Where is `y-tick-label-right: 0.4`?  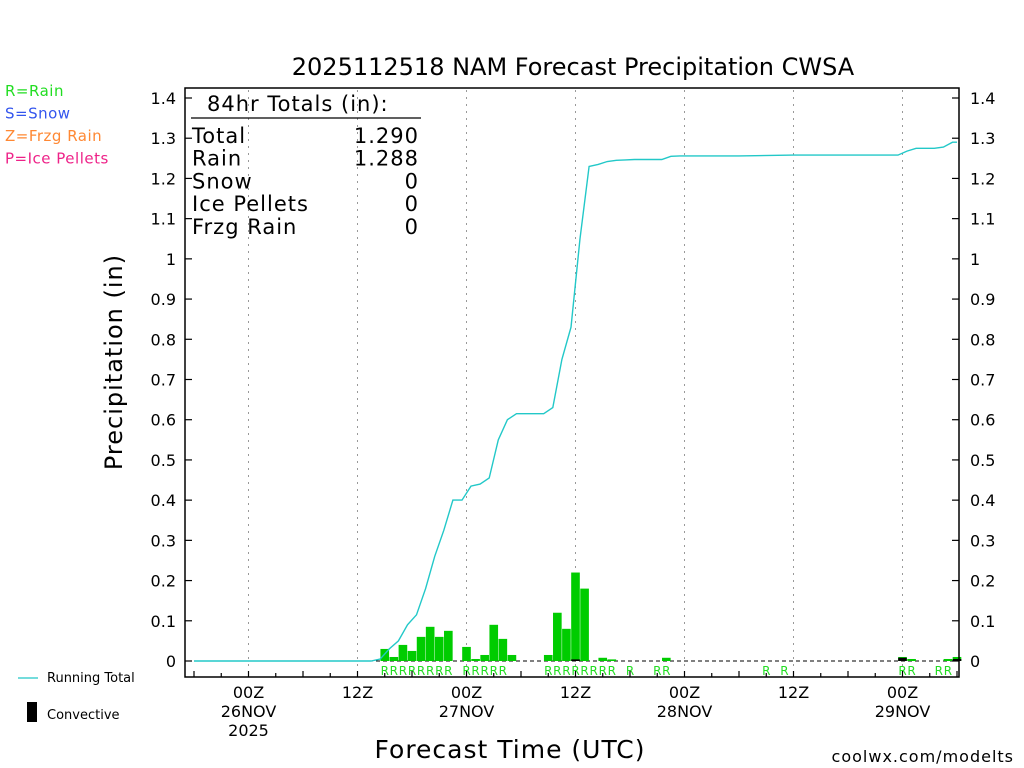
y-tick-label-right: 0.4 is located at coordinates (982, 500).